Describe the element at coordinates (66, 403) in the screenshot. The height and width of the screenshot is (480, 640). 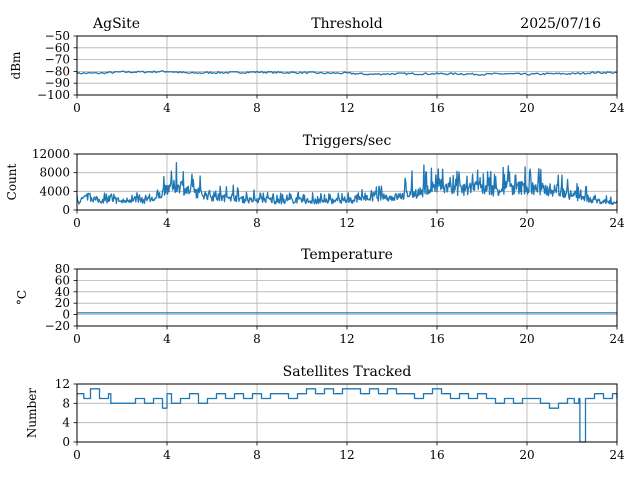
I see `satellites-ytick-label: 8` at that location.